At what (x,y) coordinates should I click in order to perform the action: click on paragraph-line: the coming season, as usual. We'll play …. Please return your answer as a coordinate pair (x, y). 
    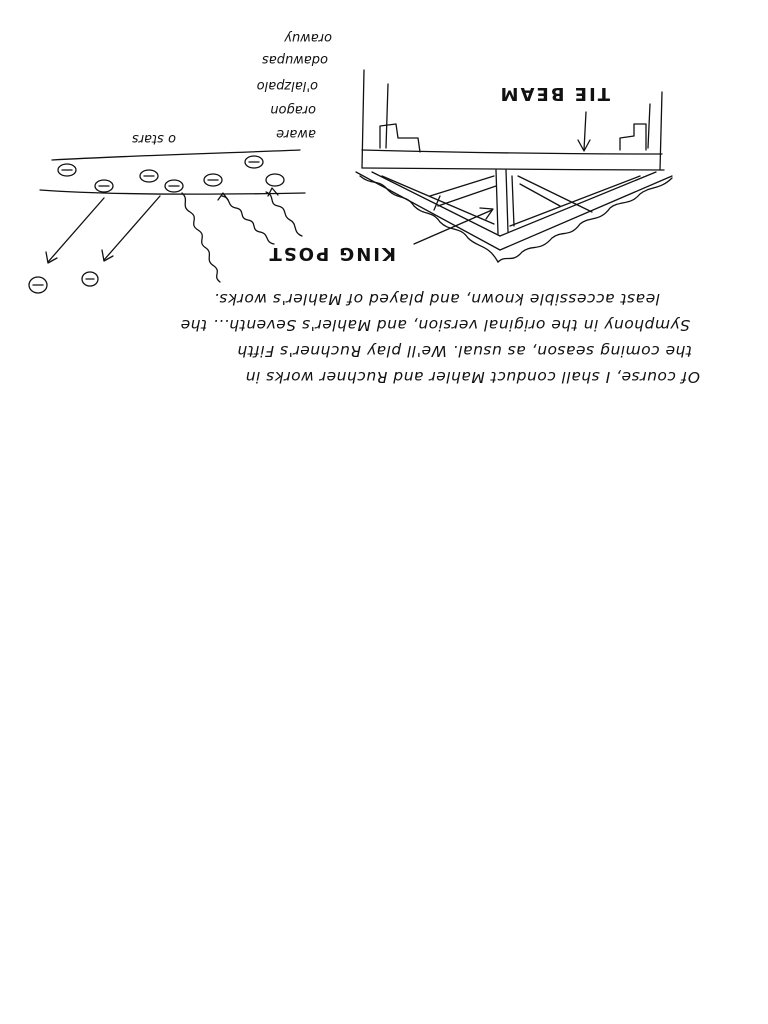
    Looking at the image, I should click on (464, 351).